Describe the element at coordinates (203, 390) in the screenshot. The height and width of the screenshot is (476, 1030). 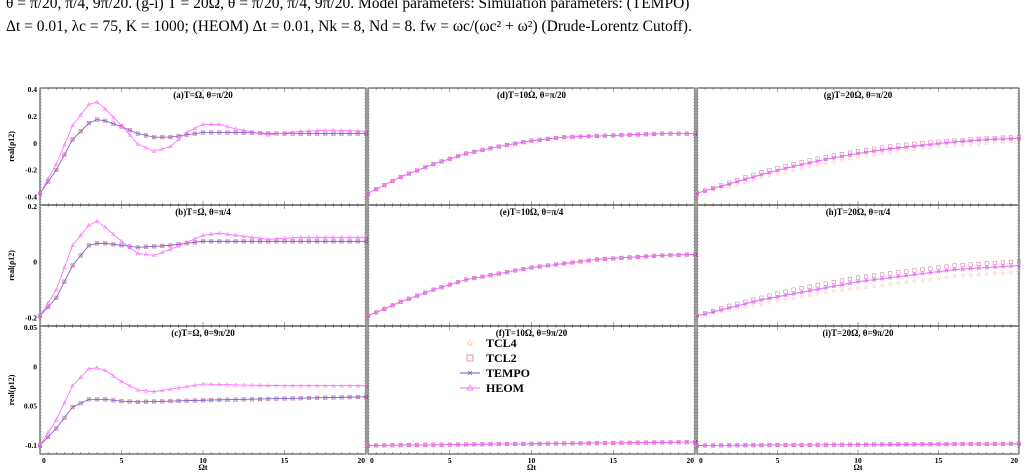
I see `panel-frame-c` at that location.